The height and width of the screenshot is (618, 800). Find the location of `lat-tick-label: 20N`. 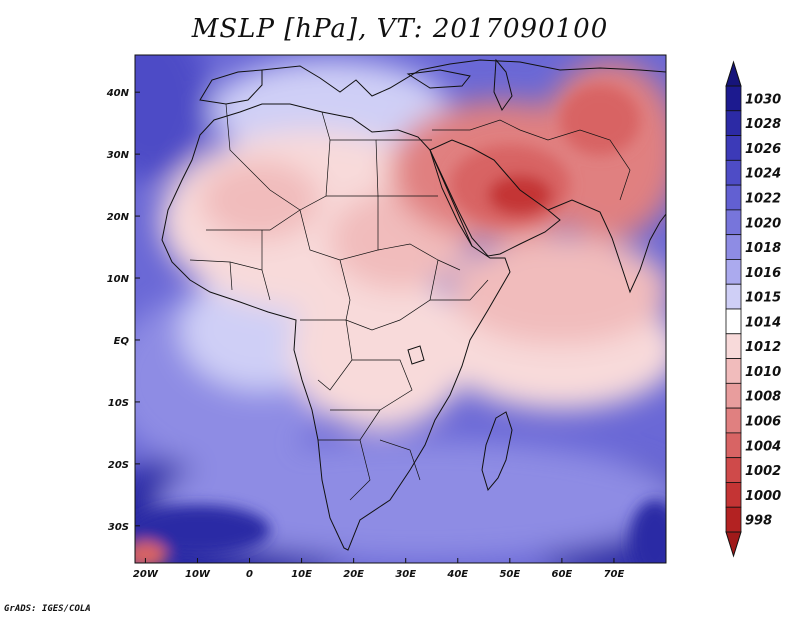

lat-tick-label: 20N is located at coordinates (118, 217).